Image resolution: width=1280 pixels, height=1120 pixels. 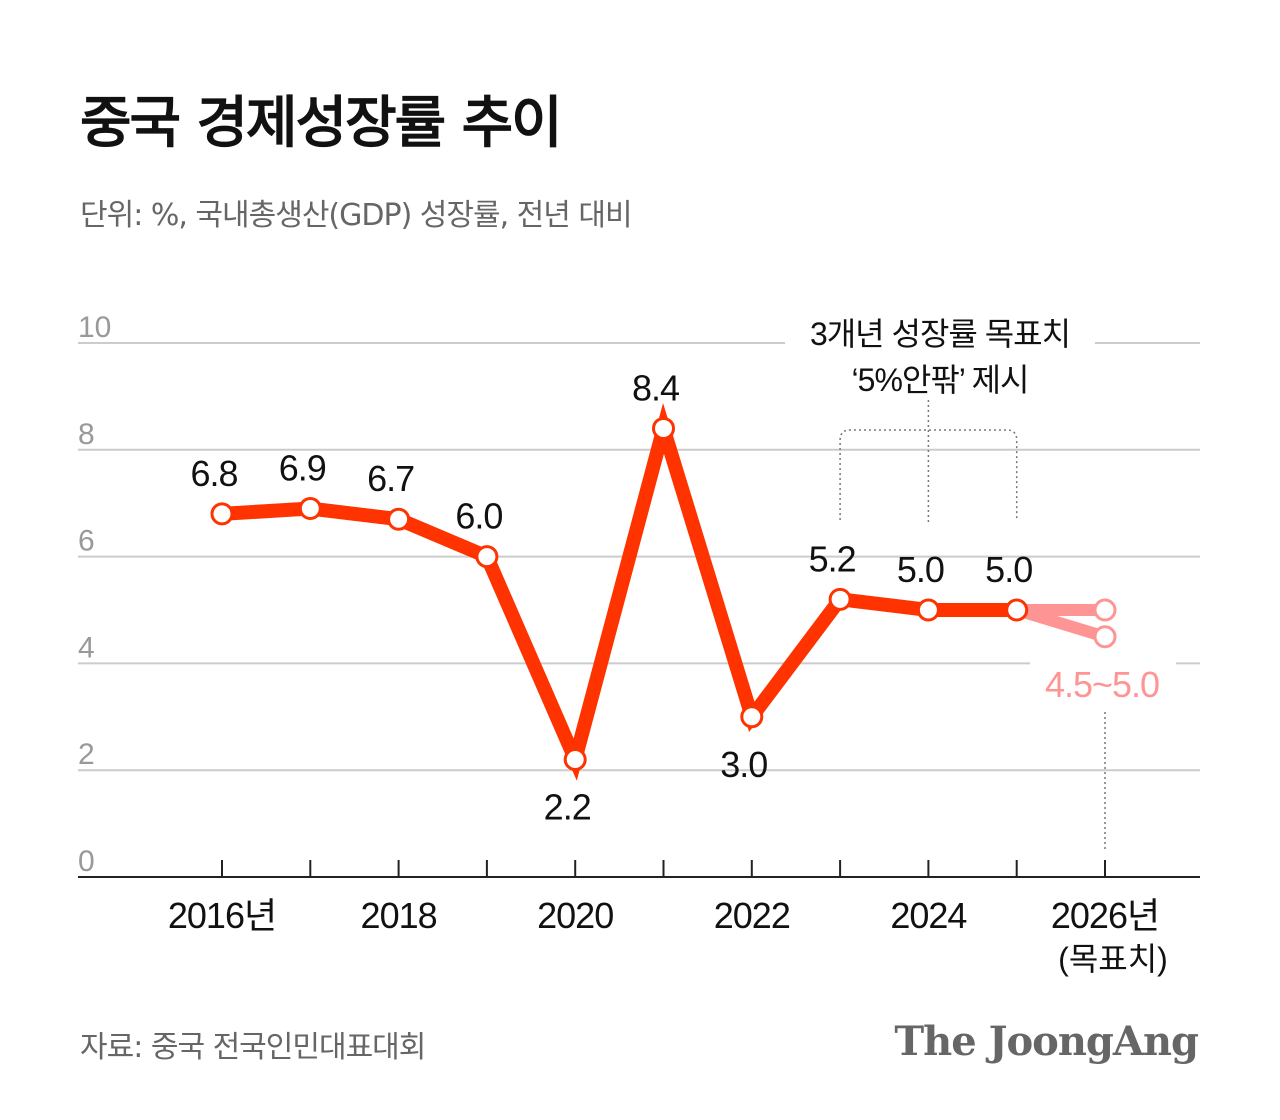 I want to click on x-tick-label: 2022, so click(x=752, y=915).